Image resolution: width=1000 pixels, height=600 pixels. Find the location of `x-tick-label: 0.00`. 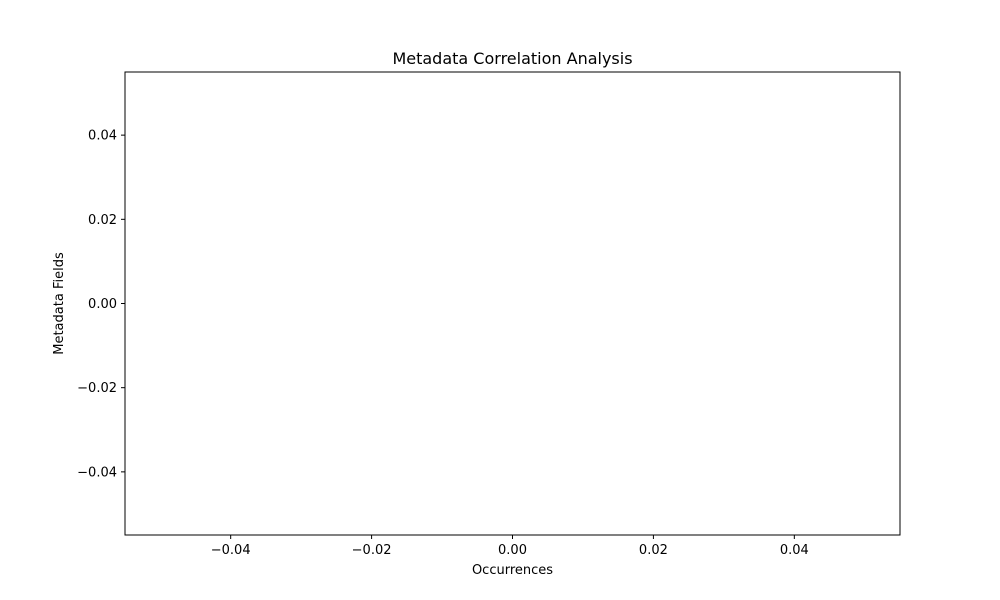

x-tick-label: 0.00 is located at coordinates (512, 550).